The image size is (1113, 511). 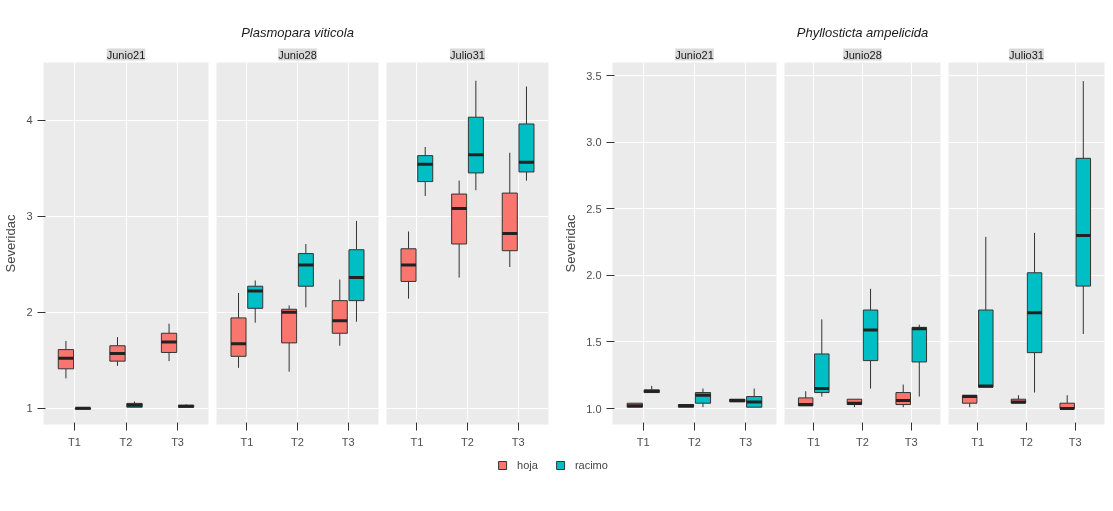 I want to click on y-tick-label: 1, so click(x=29, y=408).